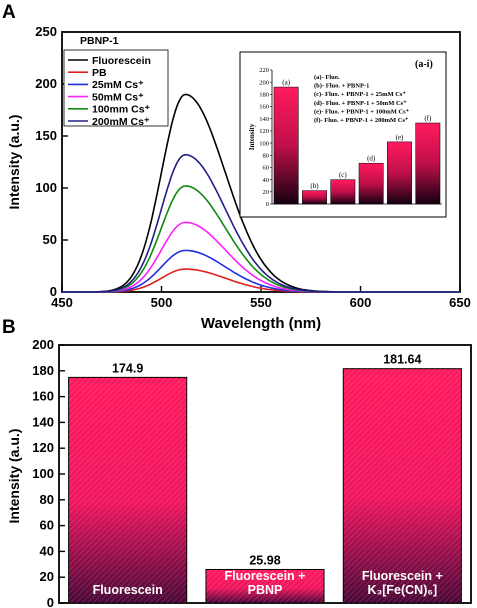  Describe the element at coordinates (264, 119) in the screenshot. I see `inset-y-tick-label: 140` at that location.